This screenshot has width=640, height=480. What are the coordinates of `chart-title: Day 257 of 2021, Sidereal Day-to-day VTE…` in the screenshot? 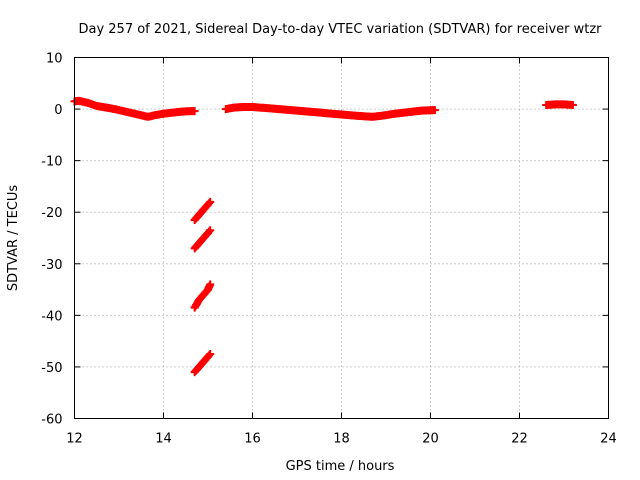 It's located at (340, 29).